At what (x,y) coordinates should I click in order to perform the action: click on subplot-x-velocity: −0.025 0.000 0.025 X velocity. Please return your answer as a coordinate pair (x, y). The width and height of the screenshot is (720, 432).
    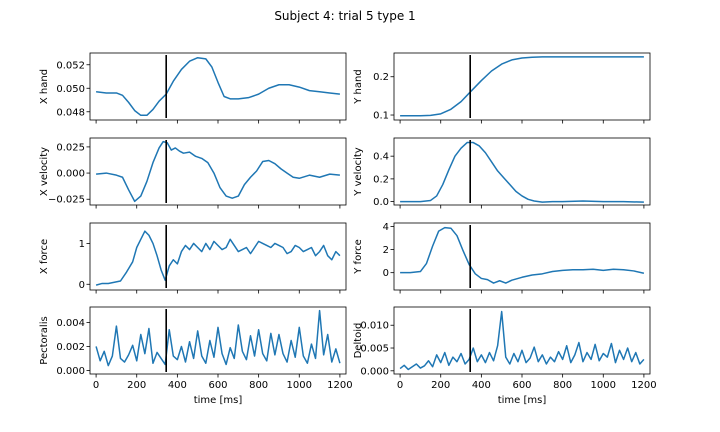
    Looking at the image, I should click on (193, 173).